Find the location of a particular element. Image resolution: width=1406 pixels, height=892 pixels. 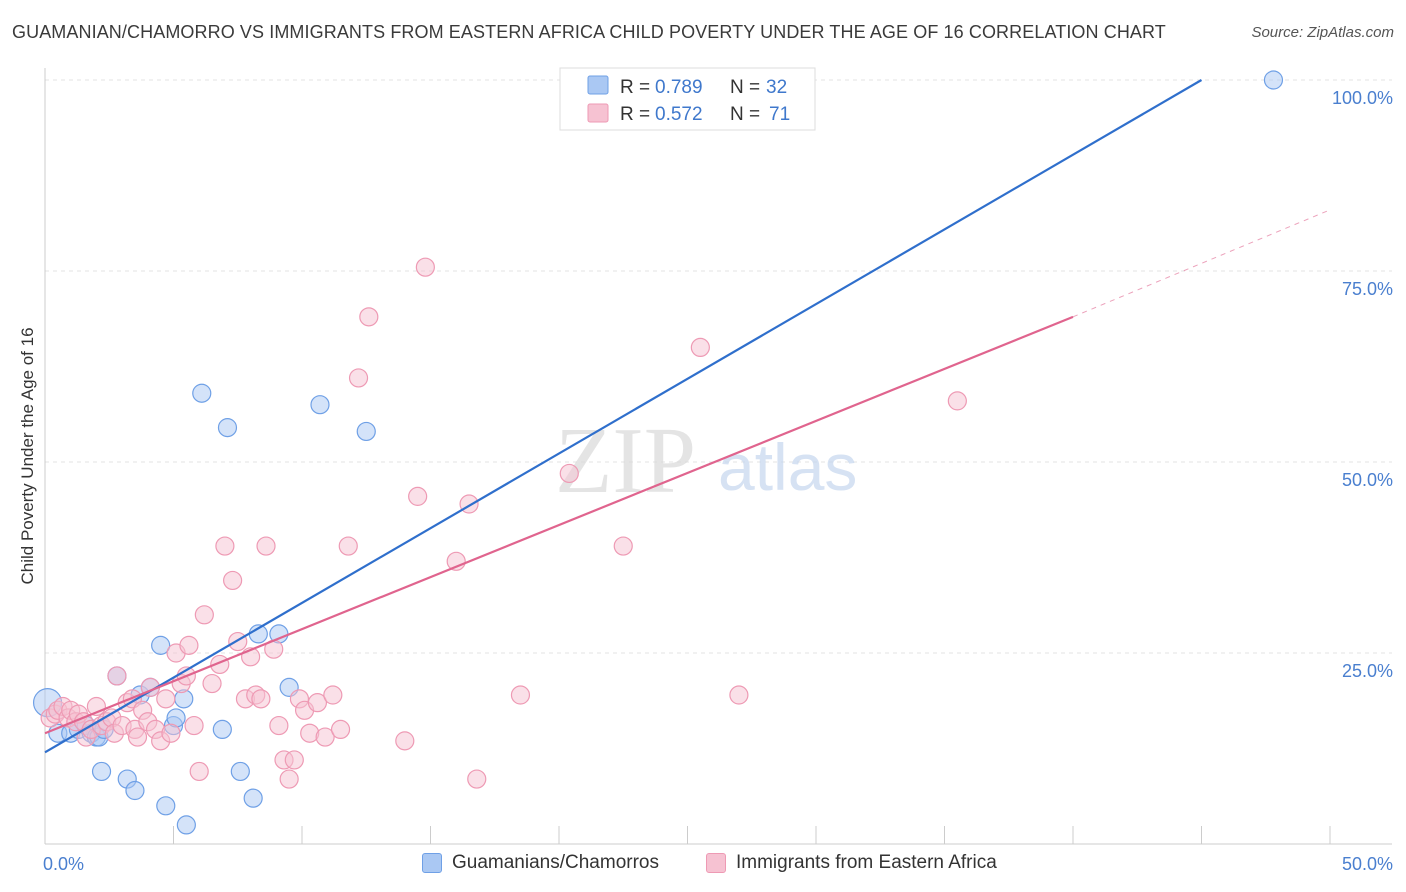

source-label: Source: ZipAtlas.com is located at coordinates (1322, 32).